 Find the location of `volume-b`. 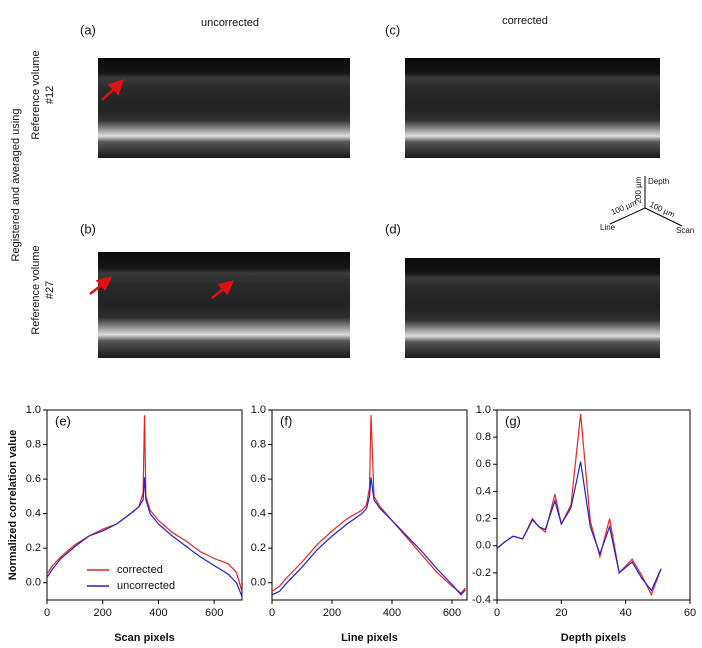

volume-b is located at coordinates (224, 305).